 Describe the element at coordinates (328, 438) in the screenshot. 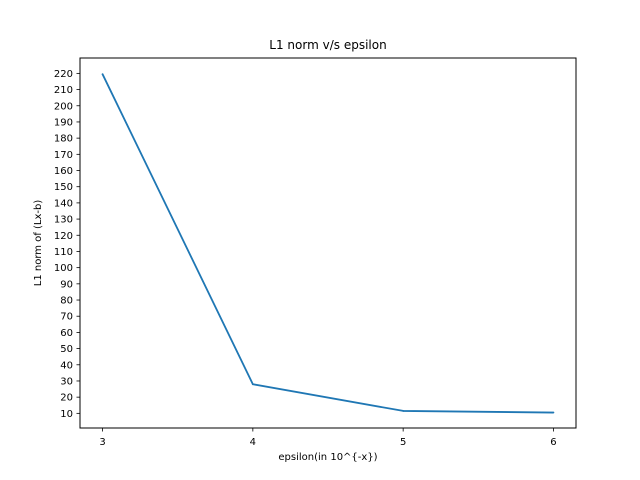

I see `x-axis: 3 4 5 6` at that location.